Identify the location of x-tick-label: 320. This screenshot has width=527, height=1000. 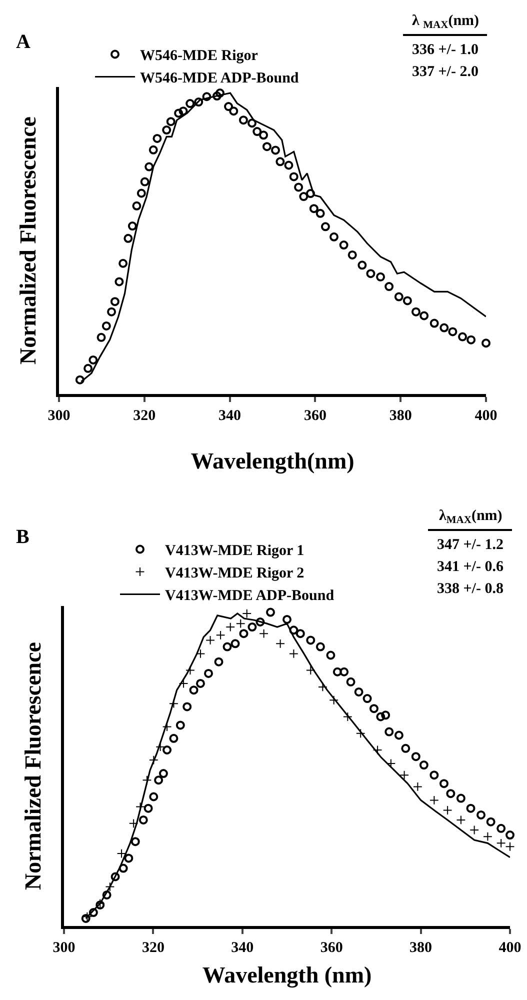
(153, 948).